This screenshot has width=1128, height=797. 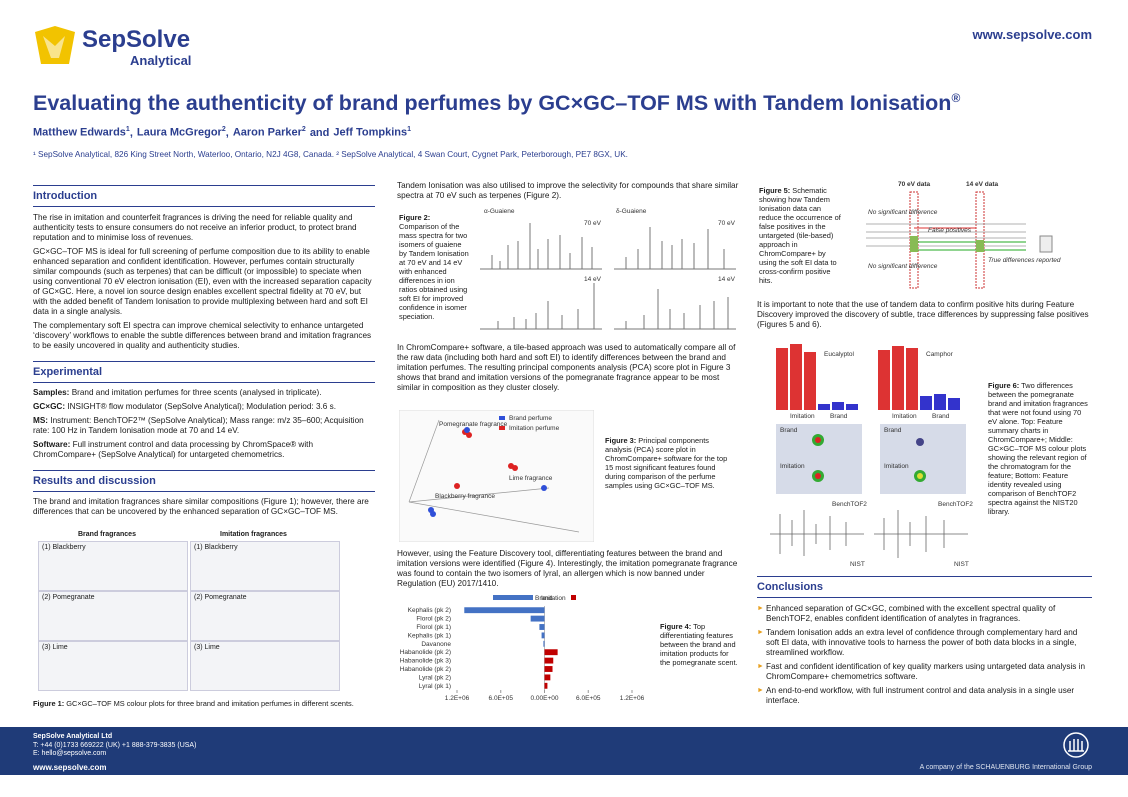 I want to click on exp-label: Samples:, so click(x=51, y=392).